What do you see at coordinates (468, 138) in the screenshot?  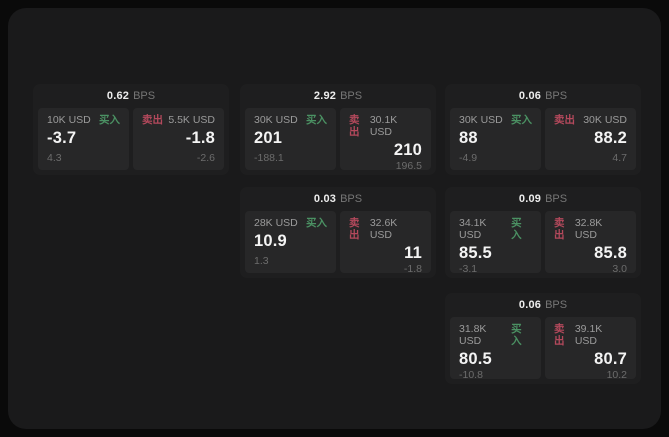 I see `buy-price: 88` at bounding box center [468, 138].